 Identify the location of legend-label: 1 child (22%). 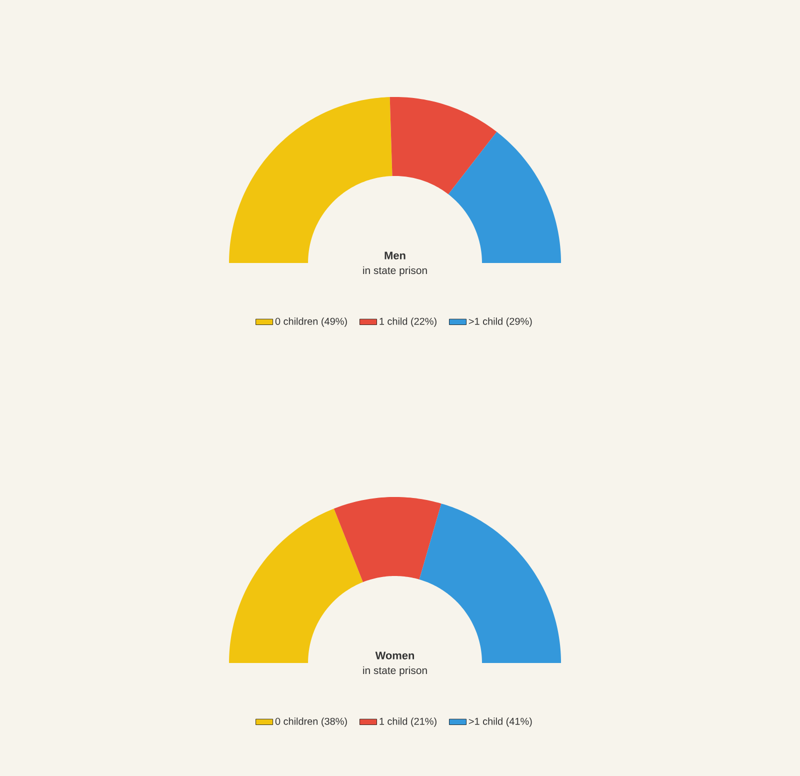
(408, 322).